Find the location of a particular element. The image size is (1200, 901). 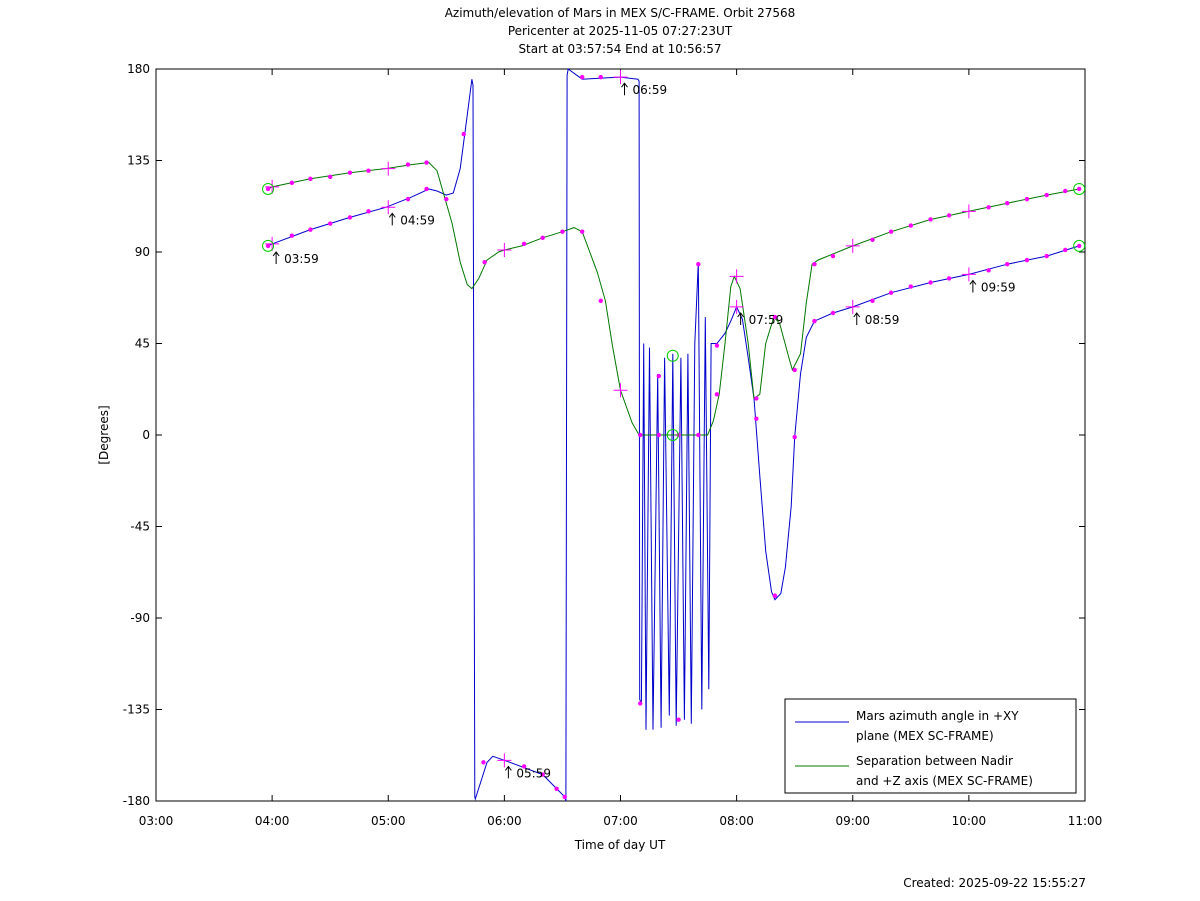

time-label: 04:59 is located at coordinates (417, 220).